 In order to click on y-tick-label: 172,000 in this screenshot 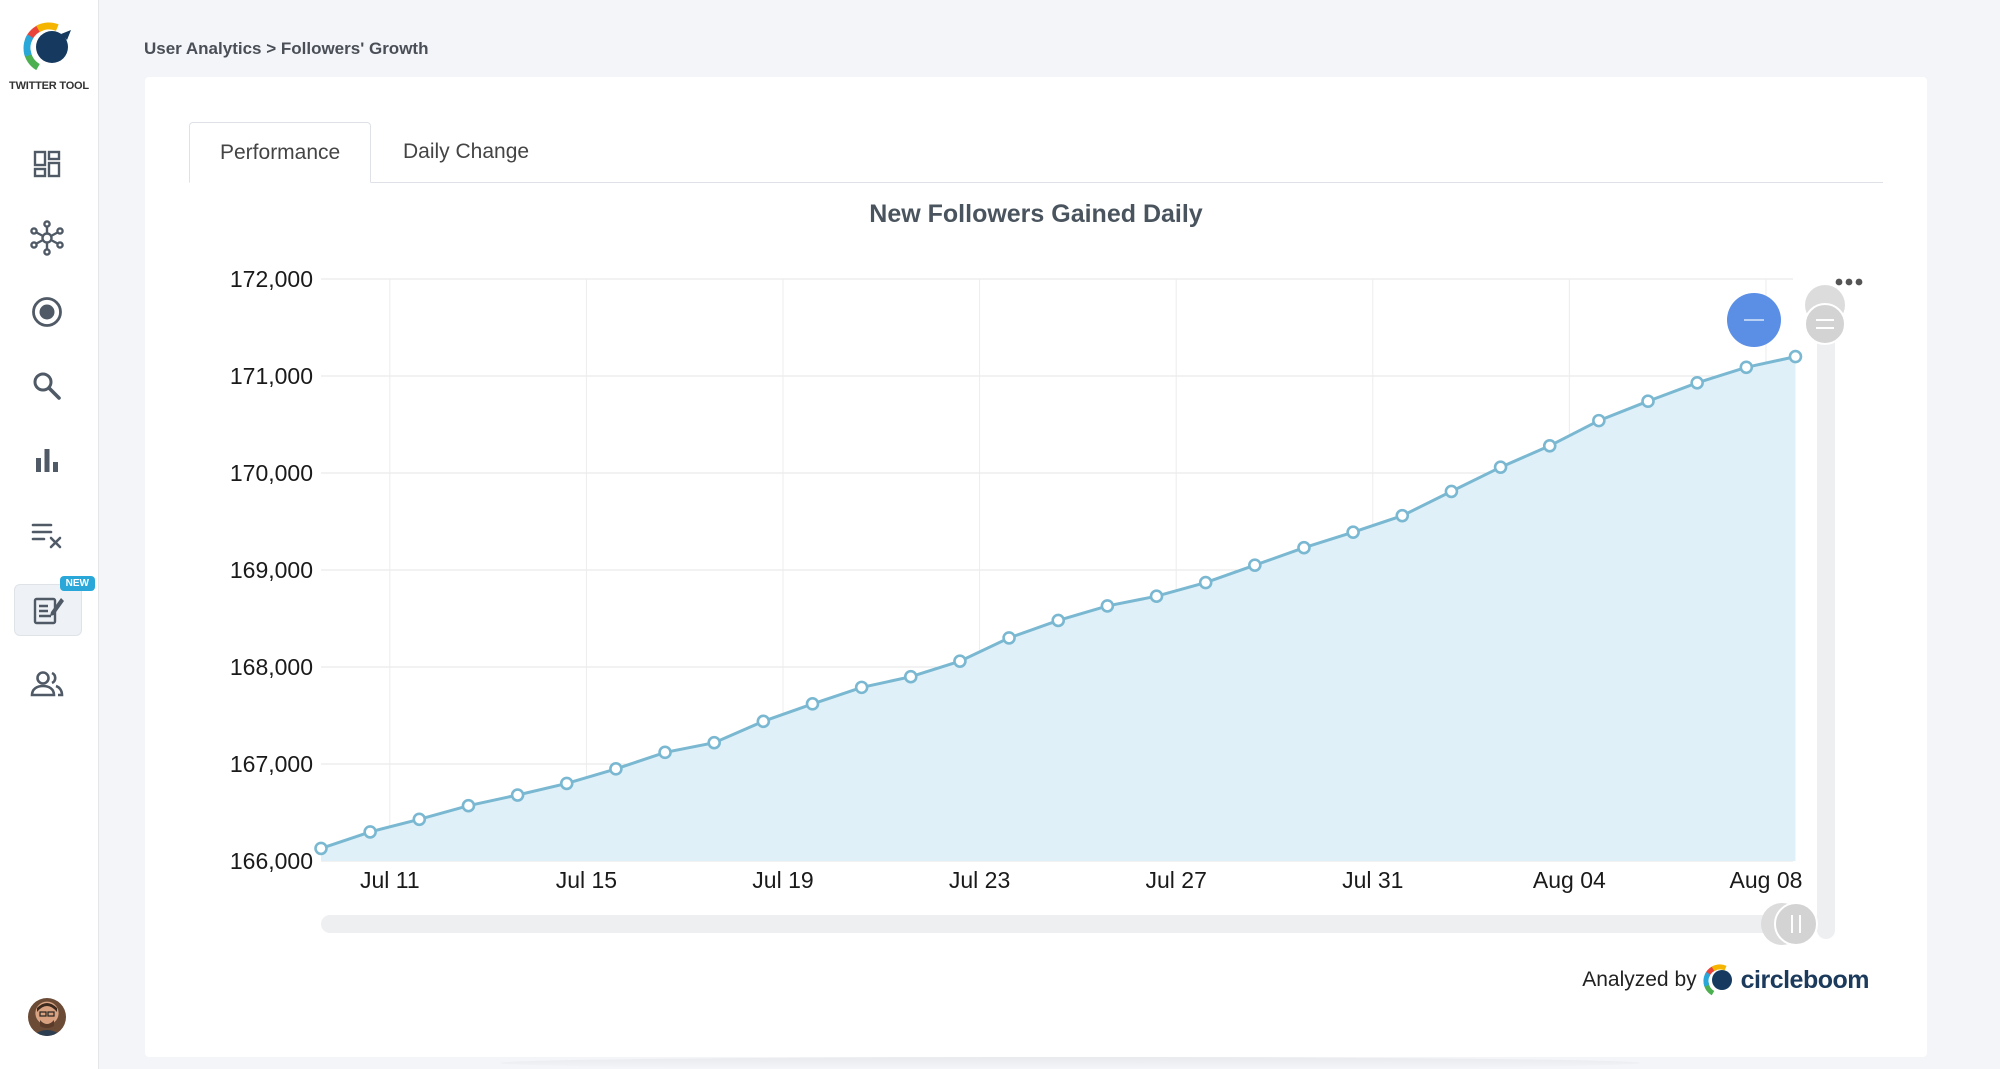, I will do `click(271, 279)`.